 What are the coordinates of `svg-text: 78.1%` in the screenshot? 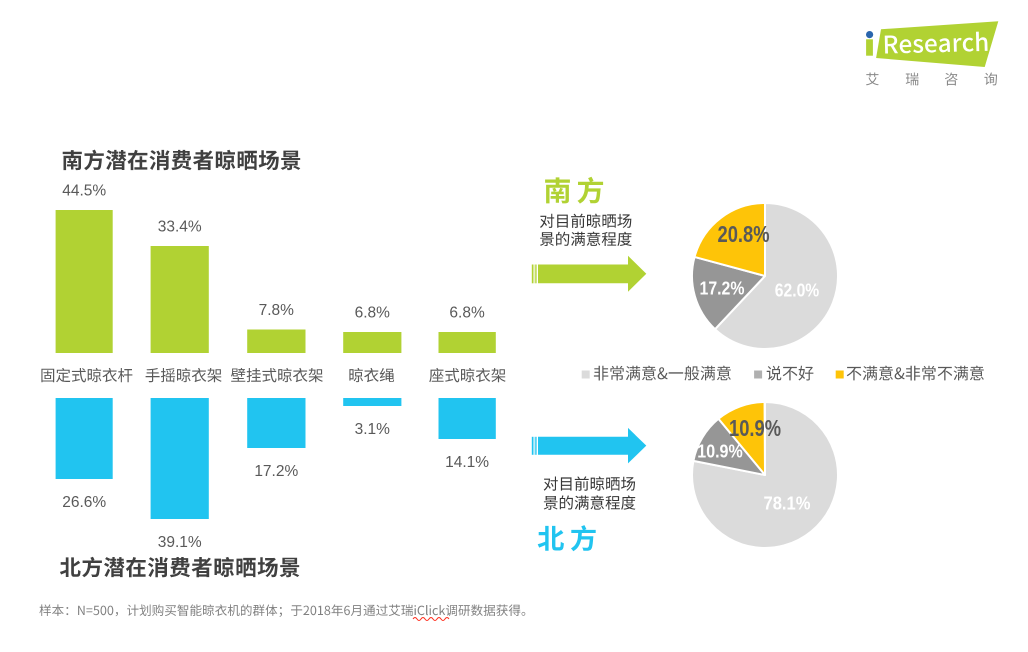 It's located at (787, 504).